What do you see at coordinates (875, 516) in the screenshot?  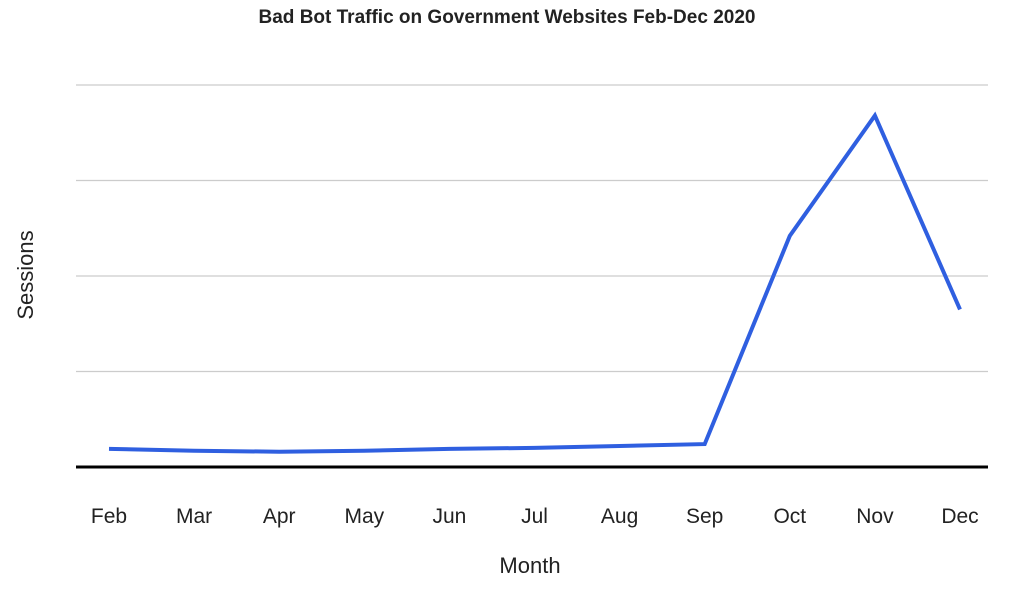 I see `x-tick-label: Nov` at bounding box center [875, 516].